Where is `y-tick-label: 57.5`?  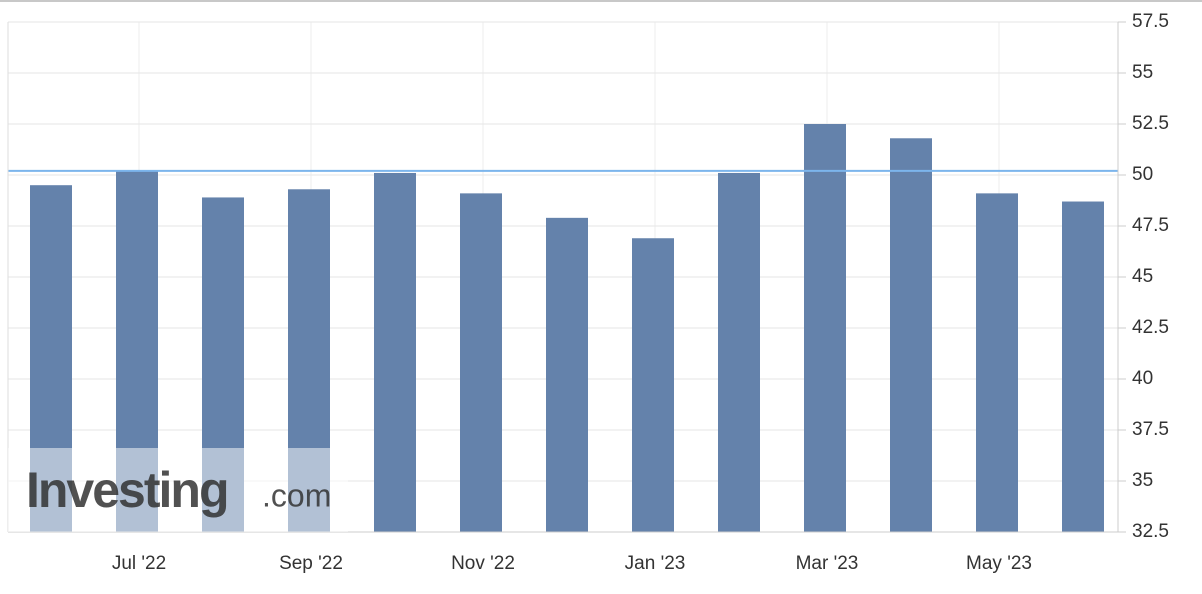 y-tick-label: 57.5 is located at coordinates (1150, 21).